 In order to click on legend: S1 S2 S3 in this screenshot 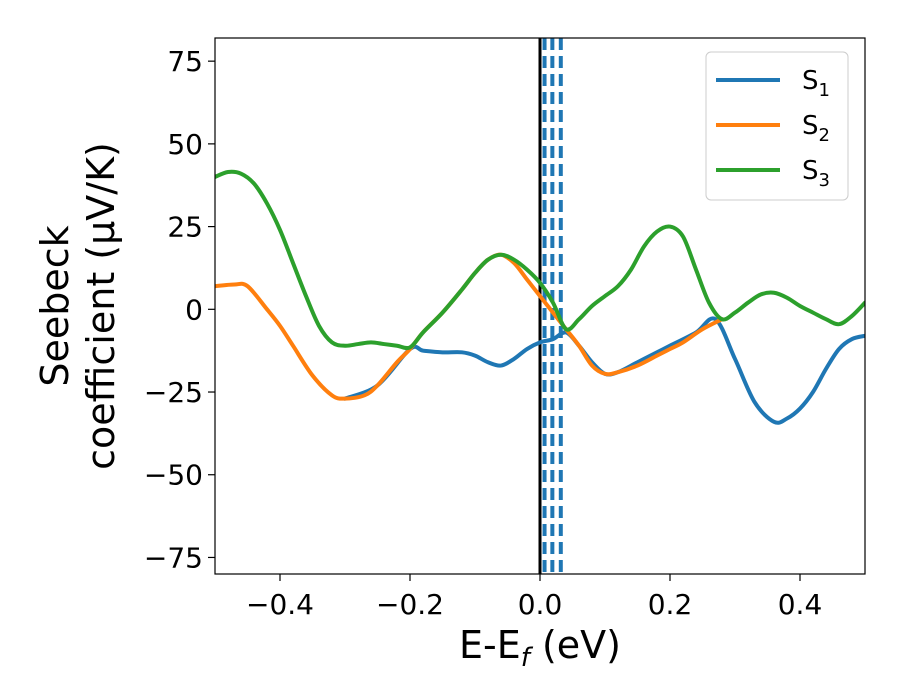, I will do `click(777, 126)`.